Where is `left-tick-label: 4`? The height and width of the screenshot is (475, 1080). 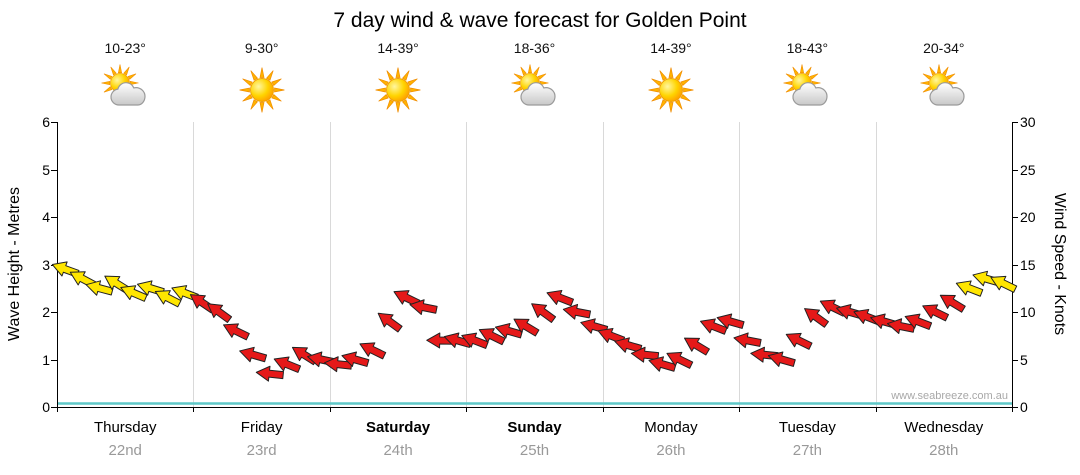
left-tick-label: 4 is located at coordinates (46, 217).